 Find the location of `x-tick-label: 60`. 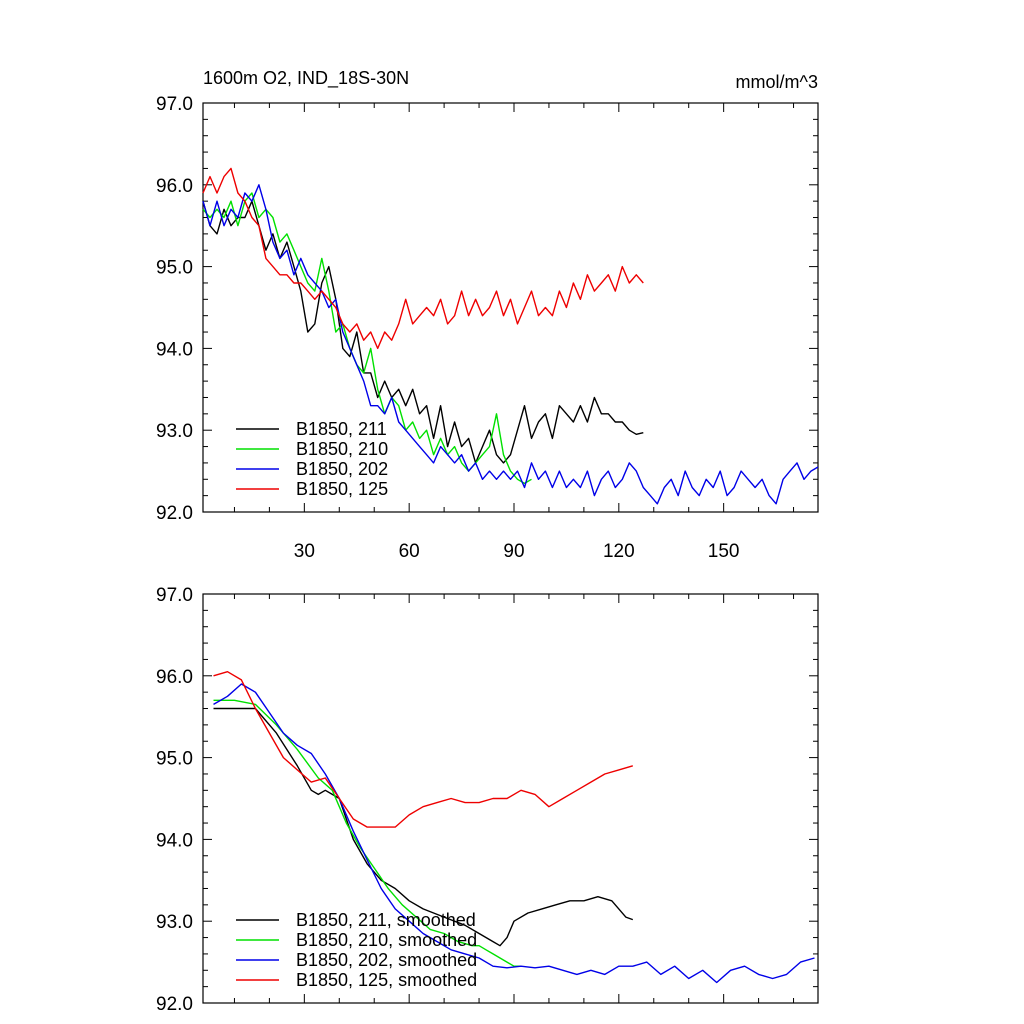

x-tick-label: 60 is located at coordinates (409, 551).